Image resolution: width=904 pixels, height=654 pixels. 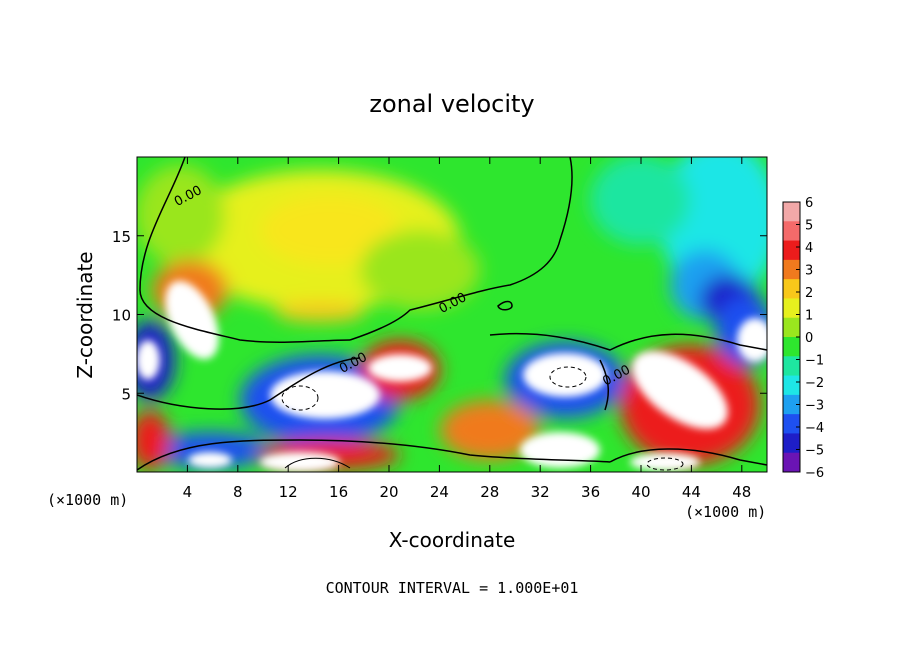 What do you see at coordinates (590, 492) in the screenshot?
I see `x-tick-label: 36` at bounding box center [590, 492].